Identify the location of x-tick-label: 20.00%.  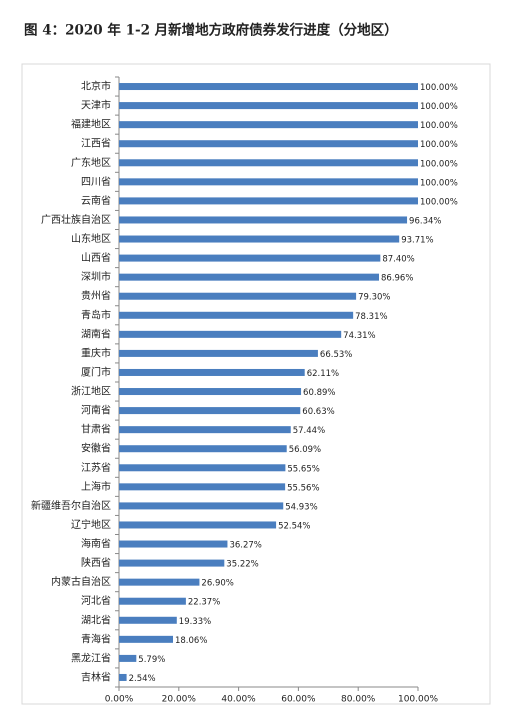
(179, 700).